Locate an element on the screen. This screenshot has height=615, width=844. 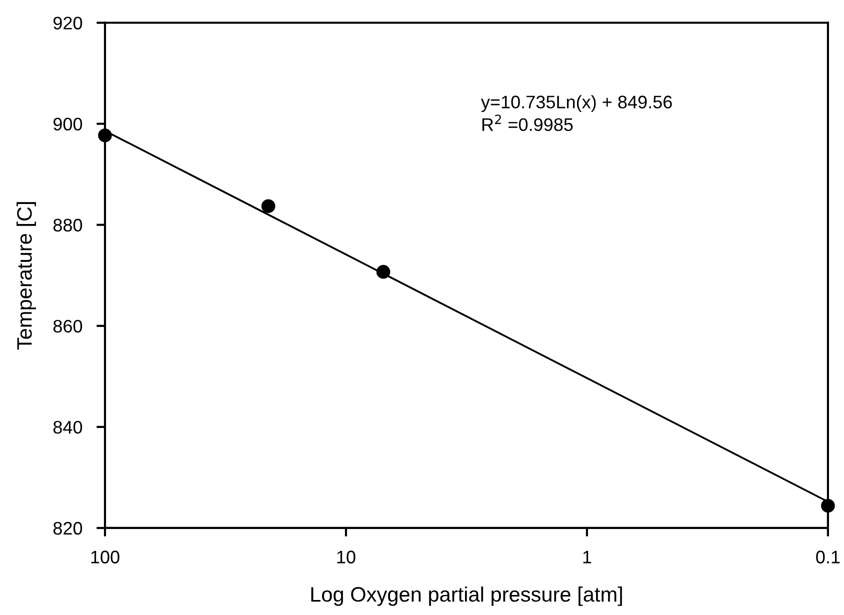
y-axis-title: Temperature [C] is located at coordinates (26, 276).